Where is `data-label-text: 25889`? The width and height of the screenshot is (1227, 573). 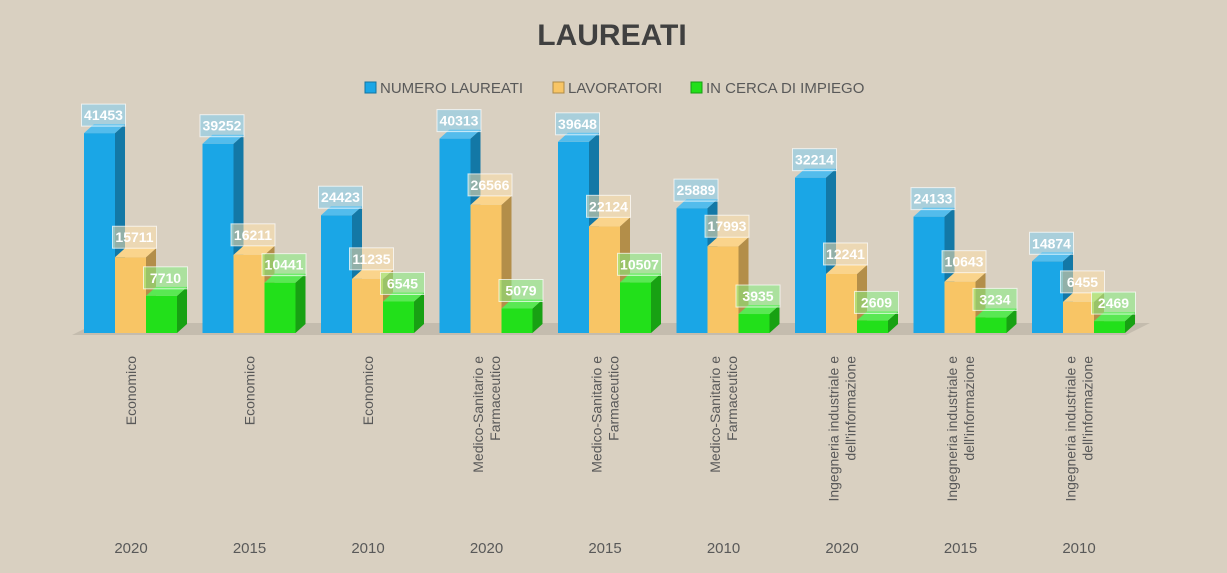 data-label-text: 25889 is located at coordinates (696, 190).